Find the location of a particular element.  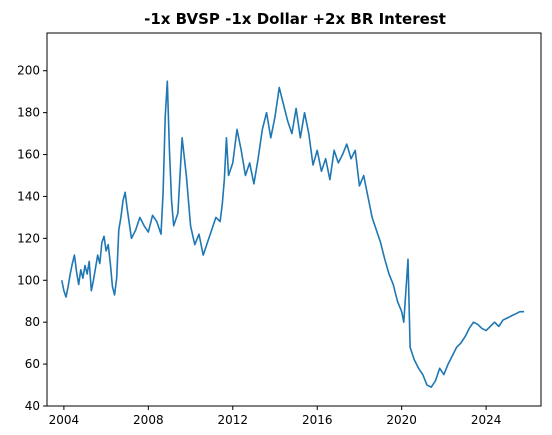

y-tick-label: 120 is located at coordinates (28, 238).